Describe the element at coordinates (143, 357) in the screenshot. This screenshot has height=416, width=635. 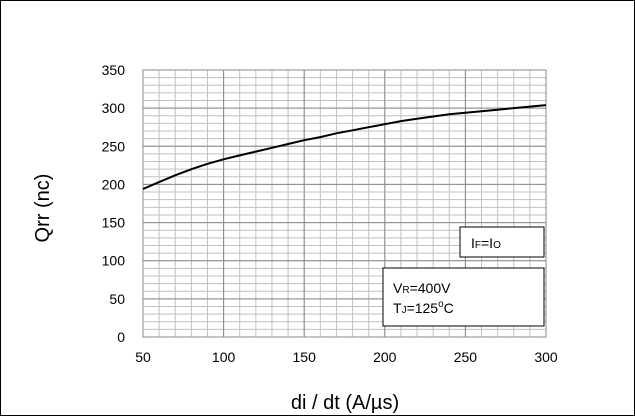
I see `x-tick-label: 50` at that location.